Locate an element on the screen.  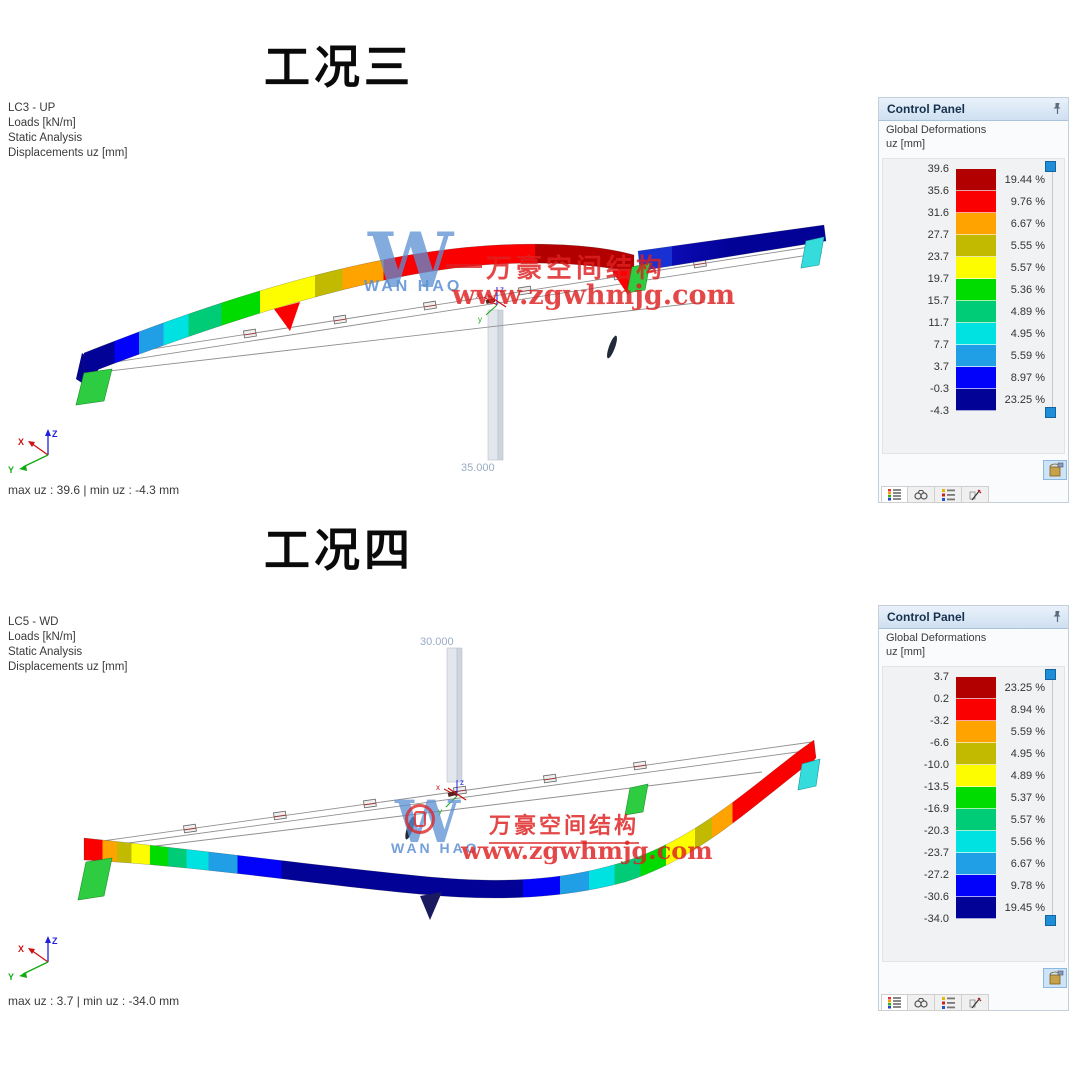
legend-list-icon is located at coordinates (948, 494).